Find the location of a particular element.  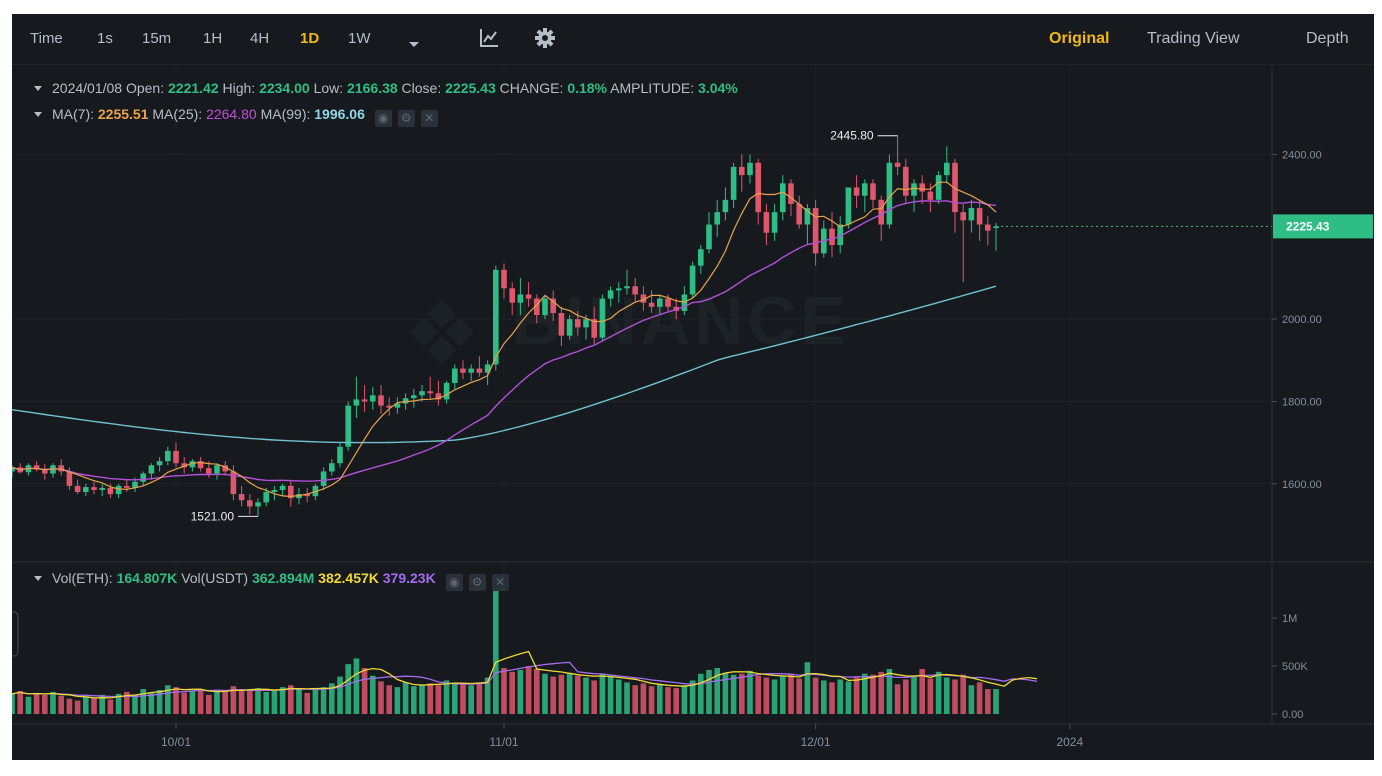

interval-1d: 1D is located at coordinates (310, 38).